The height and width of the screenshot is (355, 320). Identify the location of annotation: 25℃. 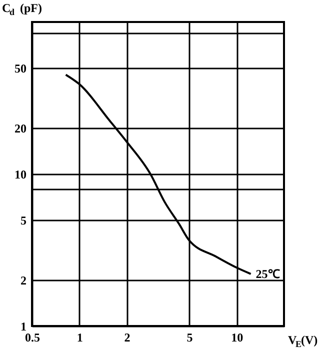
(268, 273).